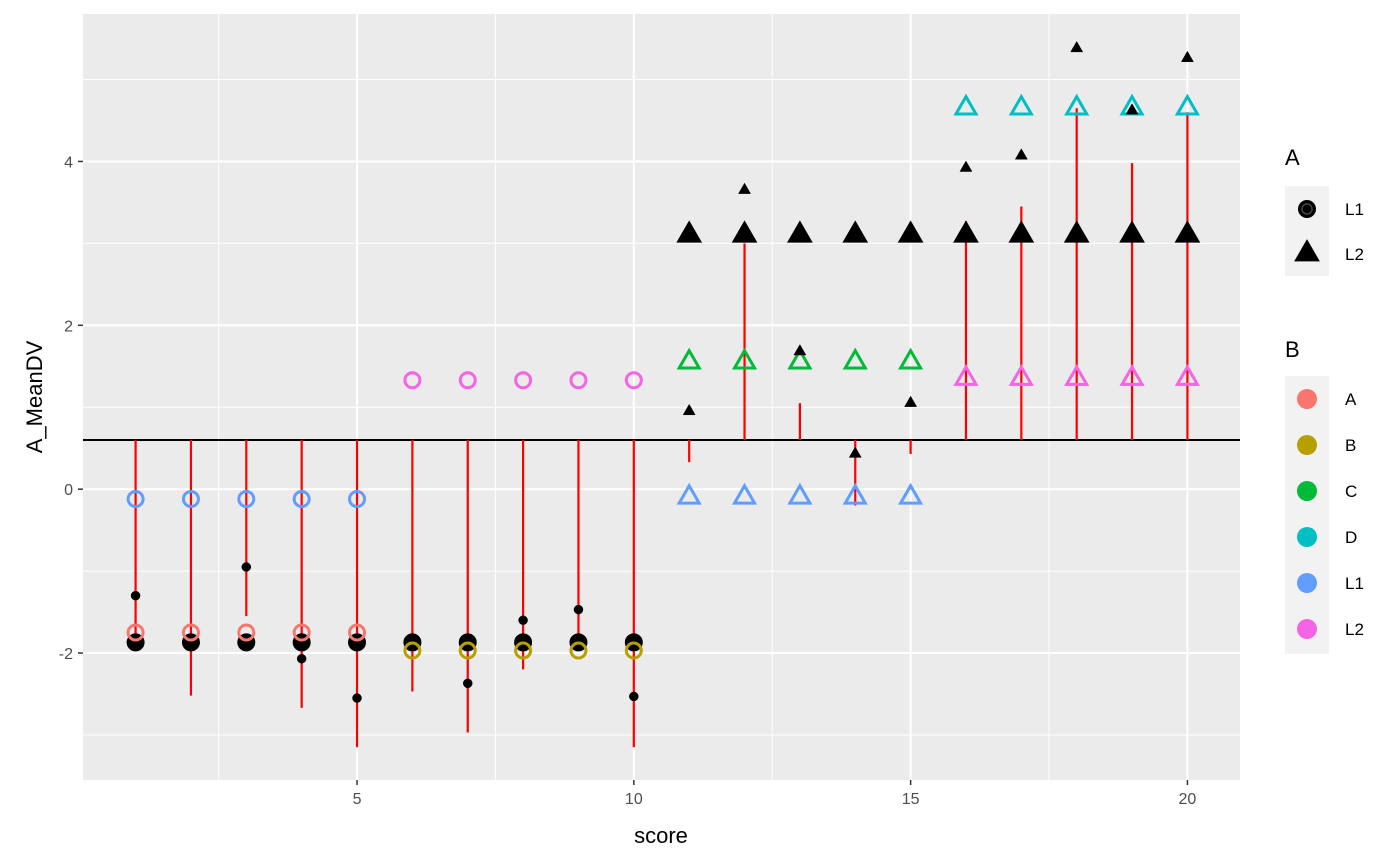 The height and width of the screenshot is (865, 1400). I want to click on legend-a-title: A, so click(1292, 157).